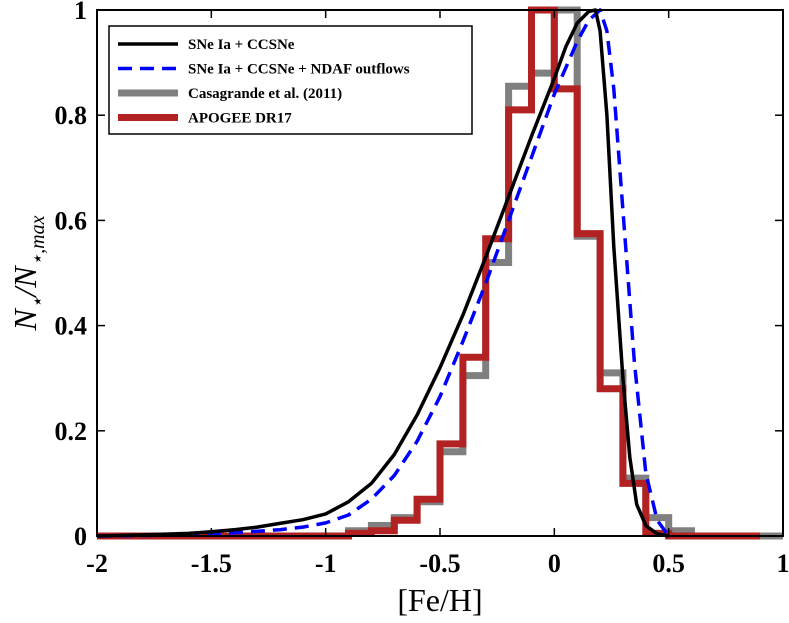  What do you see at coordinates (241, 45) in the screenshot?
I see `legend-label-sne-ia-ccsne: SNe Ia + CCSNe` at bounding box center [241, 45].